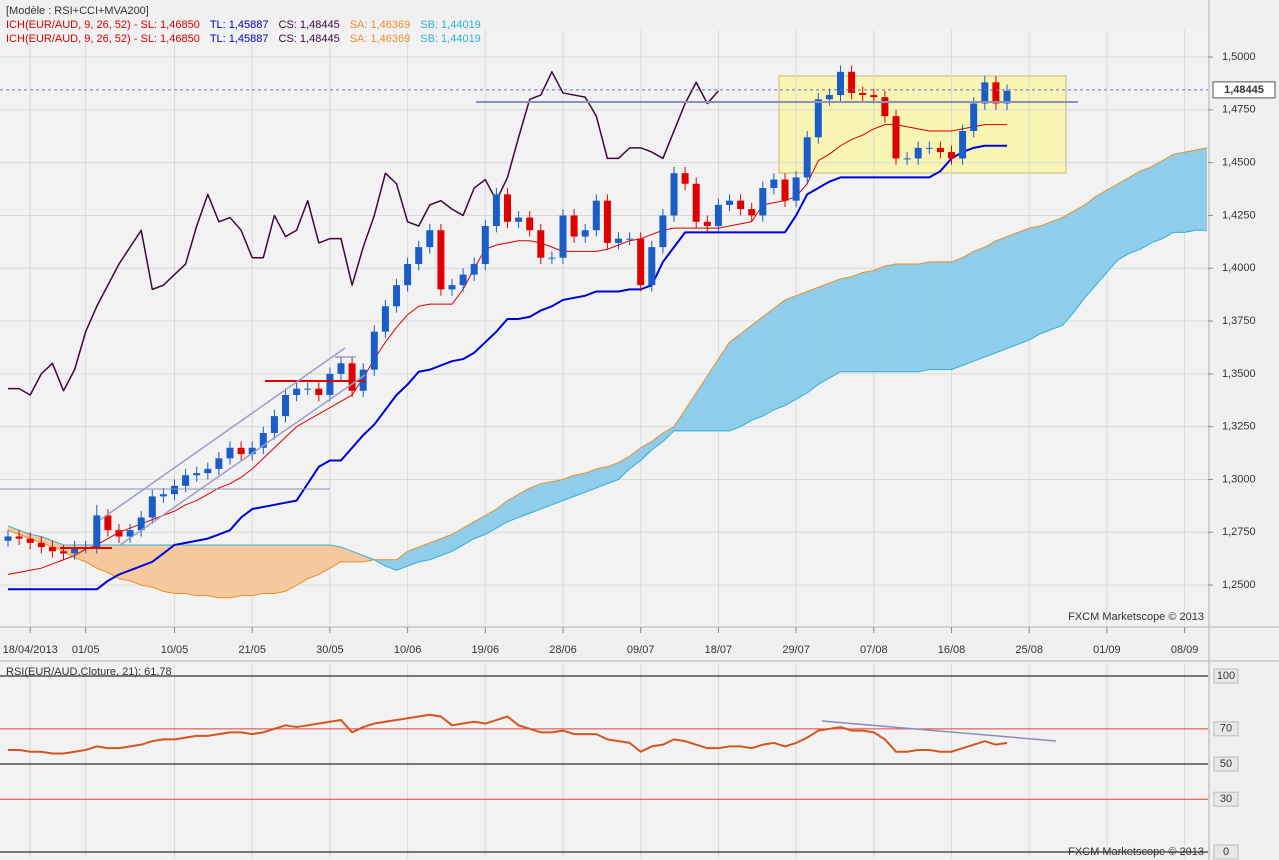 The height and width of the screenshot is (860, 1279). What do you see at coordinates (1239, 374) in the screenshot?
I see `y-tick-label: 1,3500` at bounding box center [1239, 374].